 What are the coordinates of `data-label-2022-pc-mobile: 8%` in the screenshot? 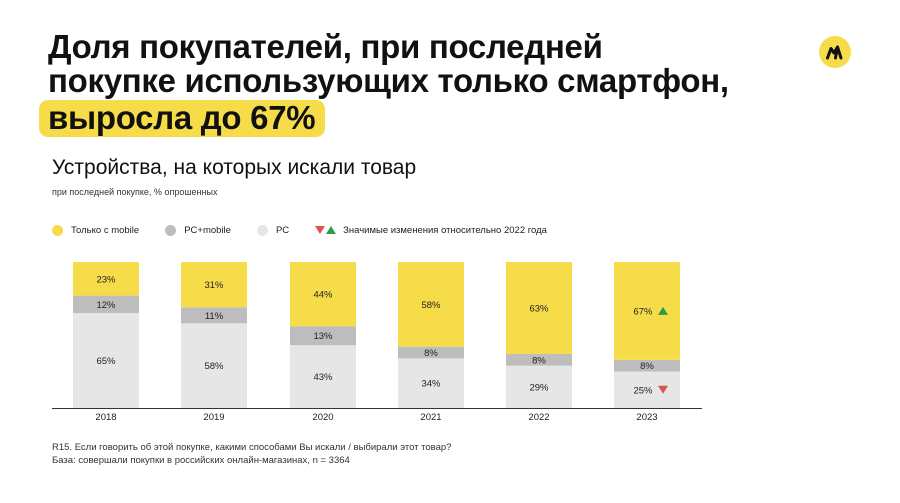 It's located at (539, 360).